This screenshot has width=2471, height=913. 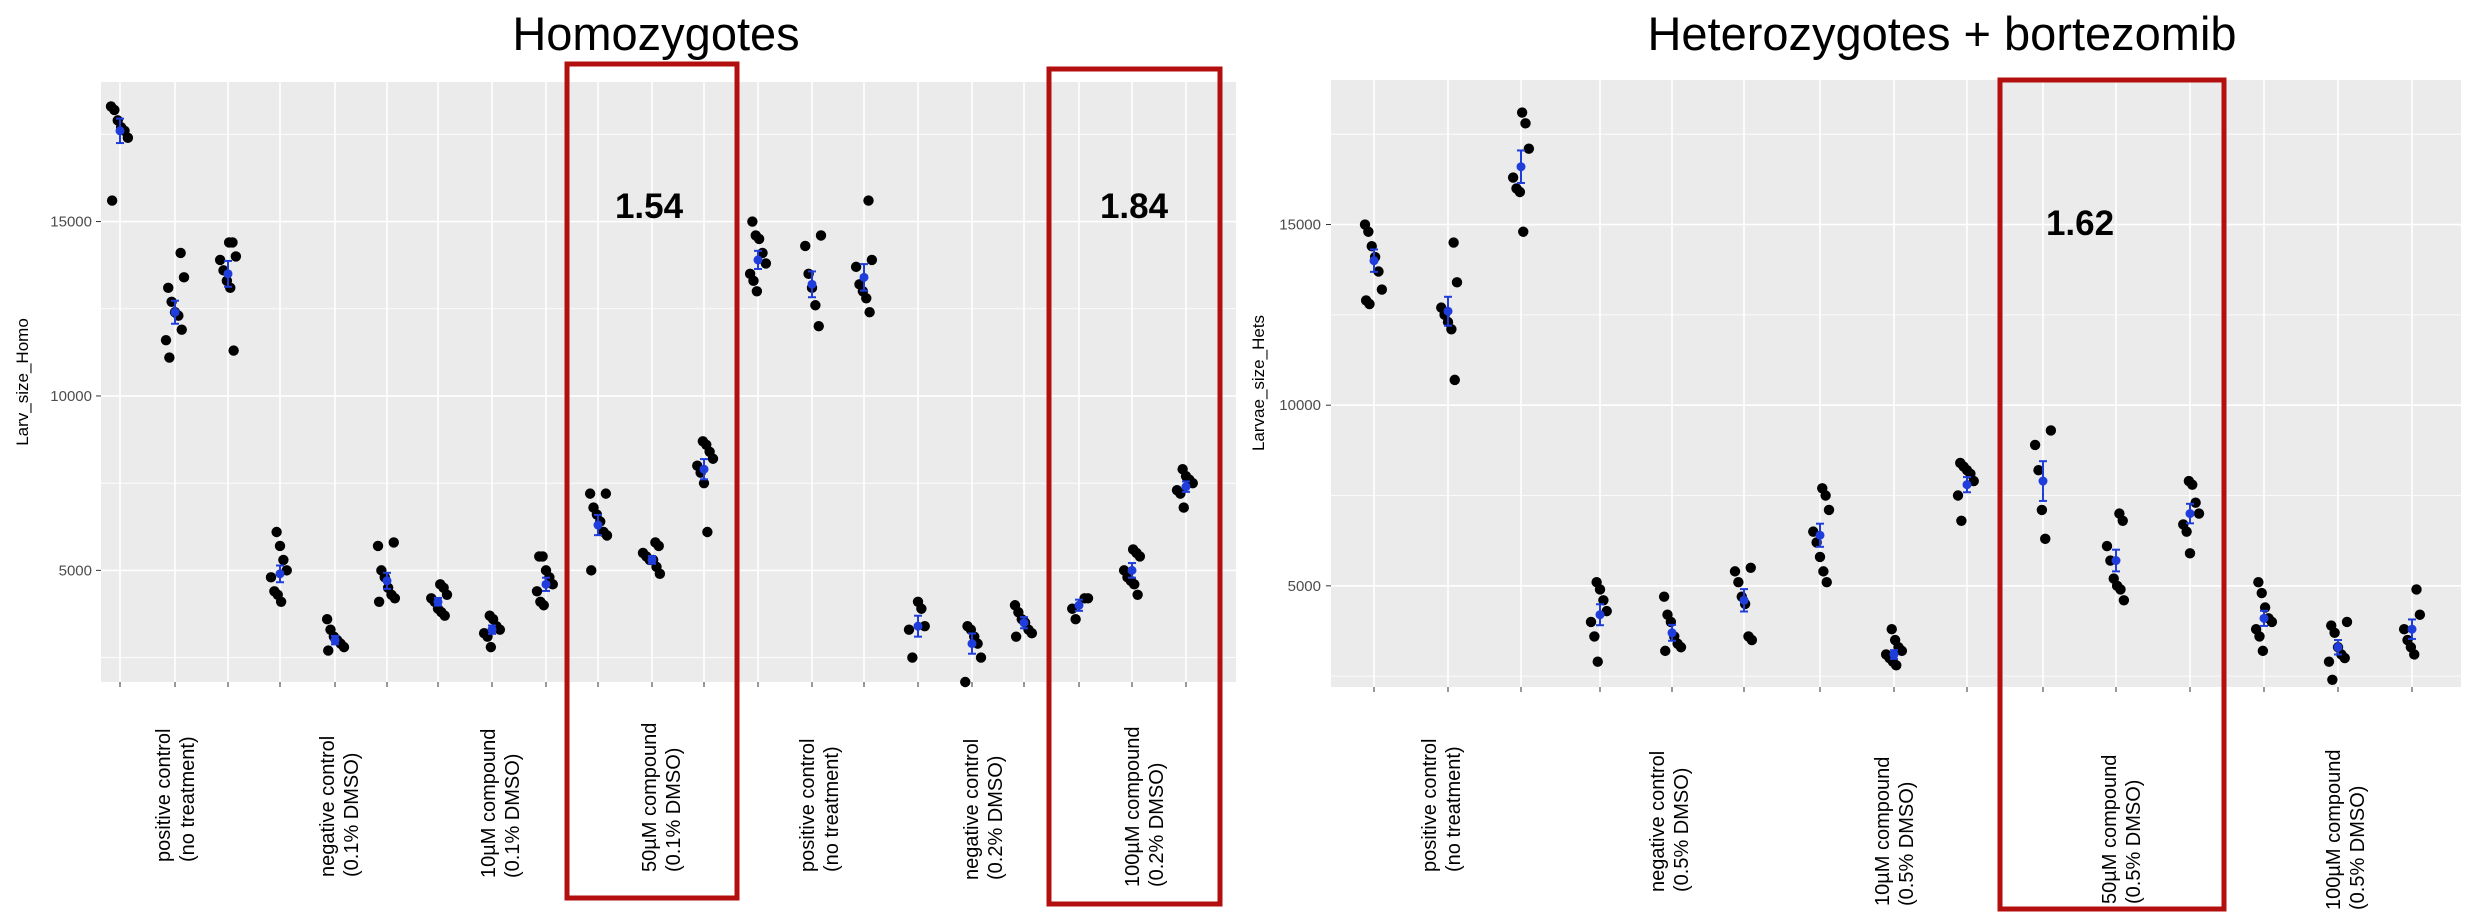 I want to click on y-tick-label: 5000, so click(x=75, y=570).